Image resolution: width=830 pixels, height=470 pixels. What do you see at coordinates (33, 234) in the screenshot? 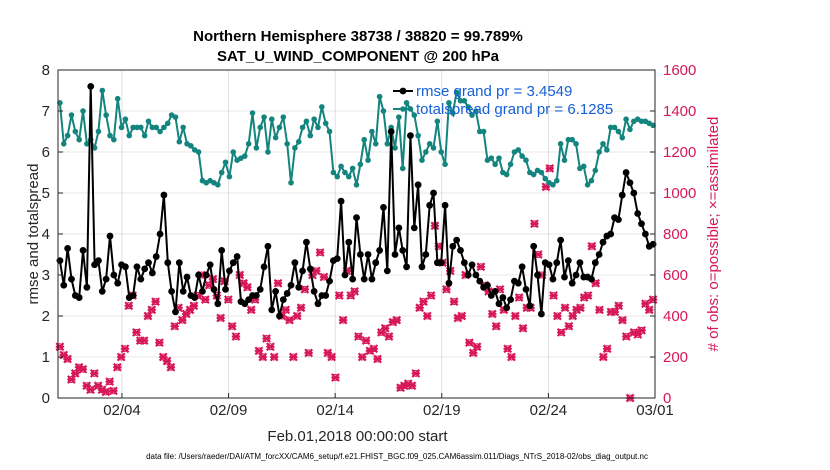
I see `left-y-axis-label: rmse and totalspread` at bounding box center [33, 234].